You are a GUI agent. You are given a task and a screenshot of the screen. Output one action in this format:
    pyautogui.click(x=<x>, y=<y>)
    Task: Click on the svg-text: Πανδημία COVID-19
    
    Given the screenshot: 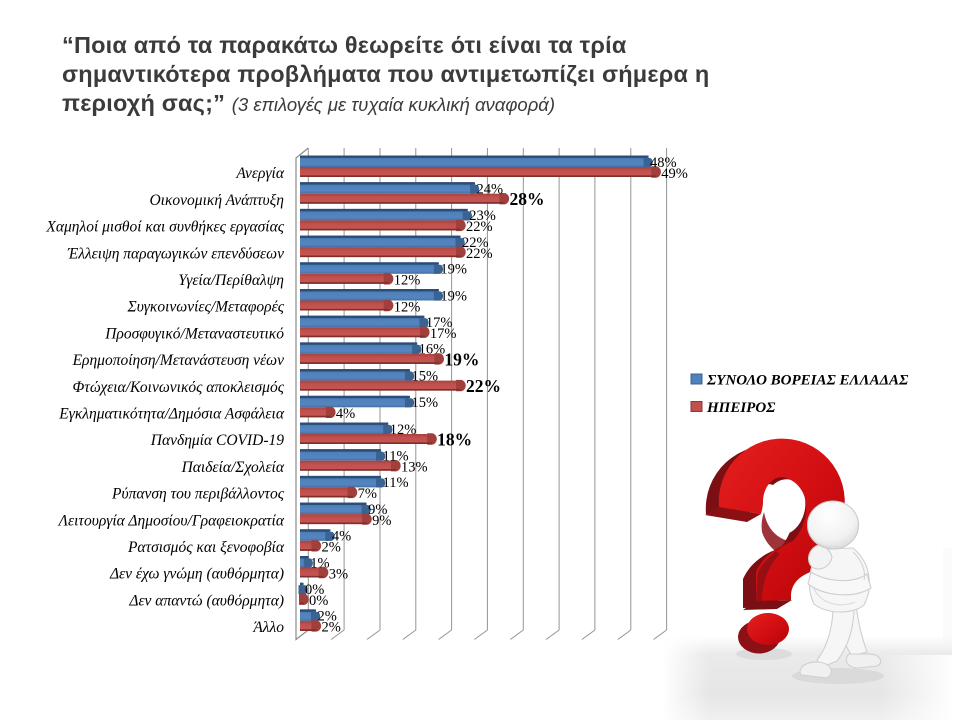 What is the action you would take?
    pyautogui.click(x=217, y=440)
    